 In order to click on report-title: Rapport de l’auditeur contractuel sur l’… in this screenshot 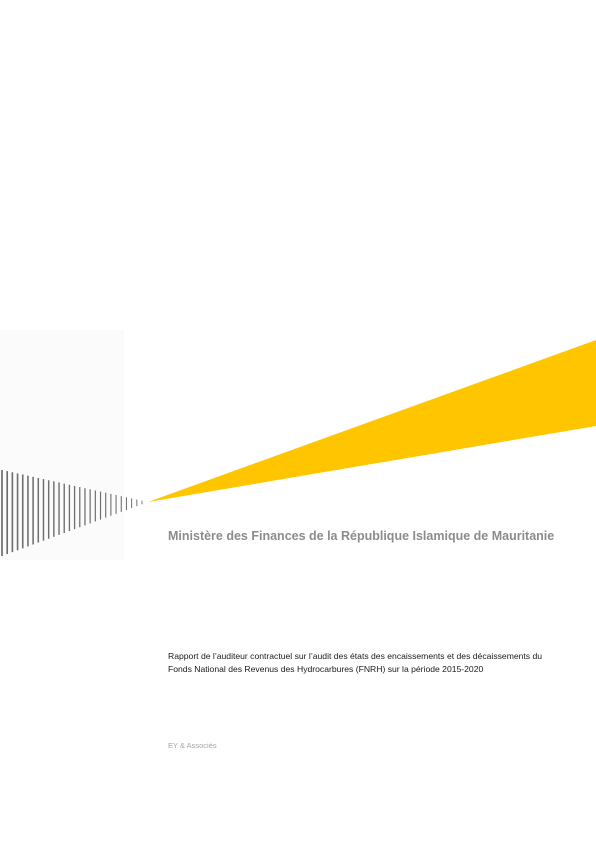, I will do `click(355, 662)`.